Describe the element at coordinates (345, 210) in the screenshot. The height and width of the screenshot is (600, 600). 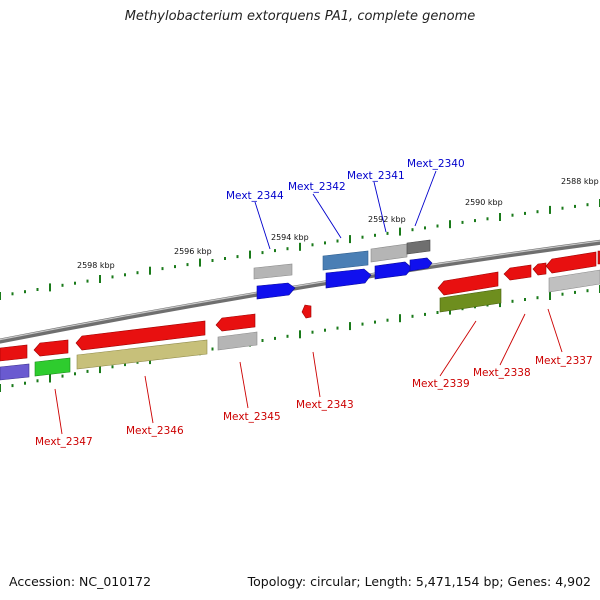
I see `callout-lines-top` at that location.